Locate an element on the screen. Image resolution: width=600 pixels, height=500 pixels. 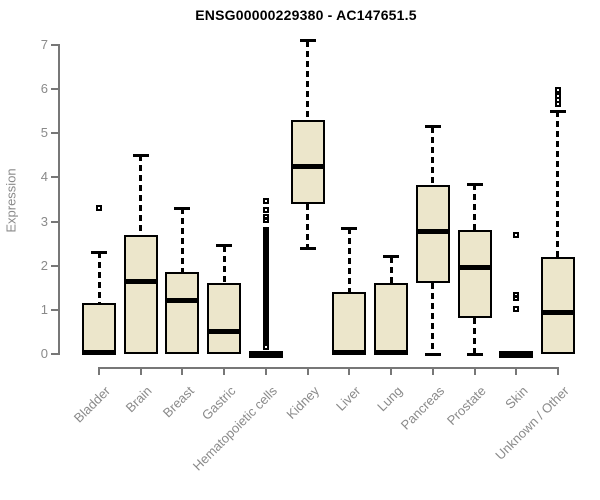
box-bladder is located at coordinates (99, 328).